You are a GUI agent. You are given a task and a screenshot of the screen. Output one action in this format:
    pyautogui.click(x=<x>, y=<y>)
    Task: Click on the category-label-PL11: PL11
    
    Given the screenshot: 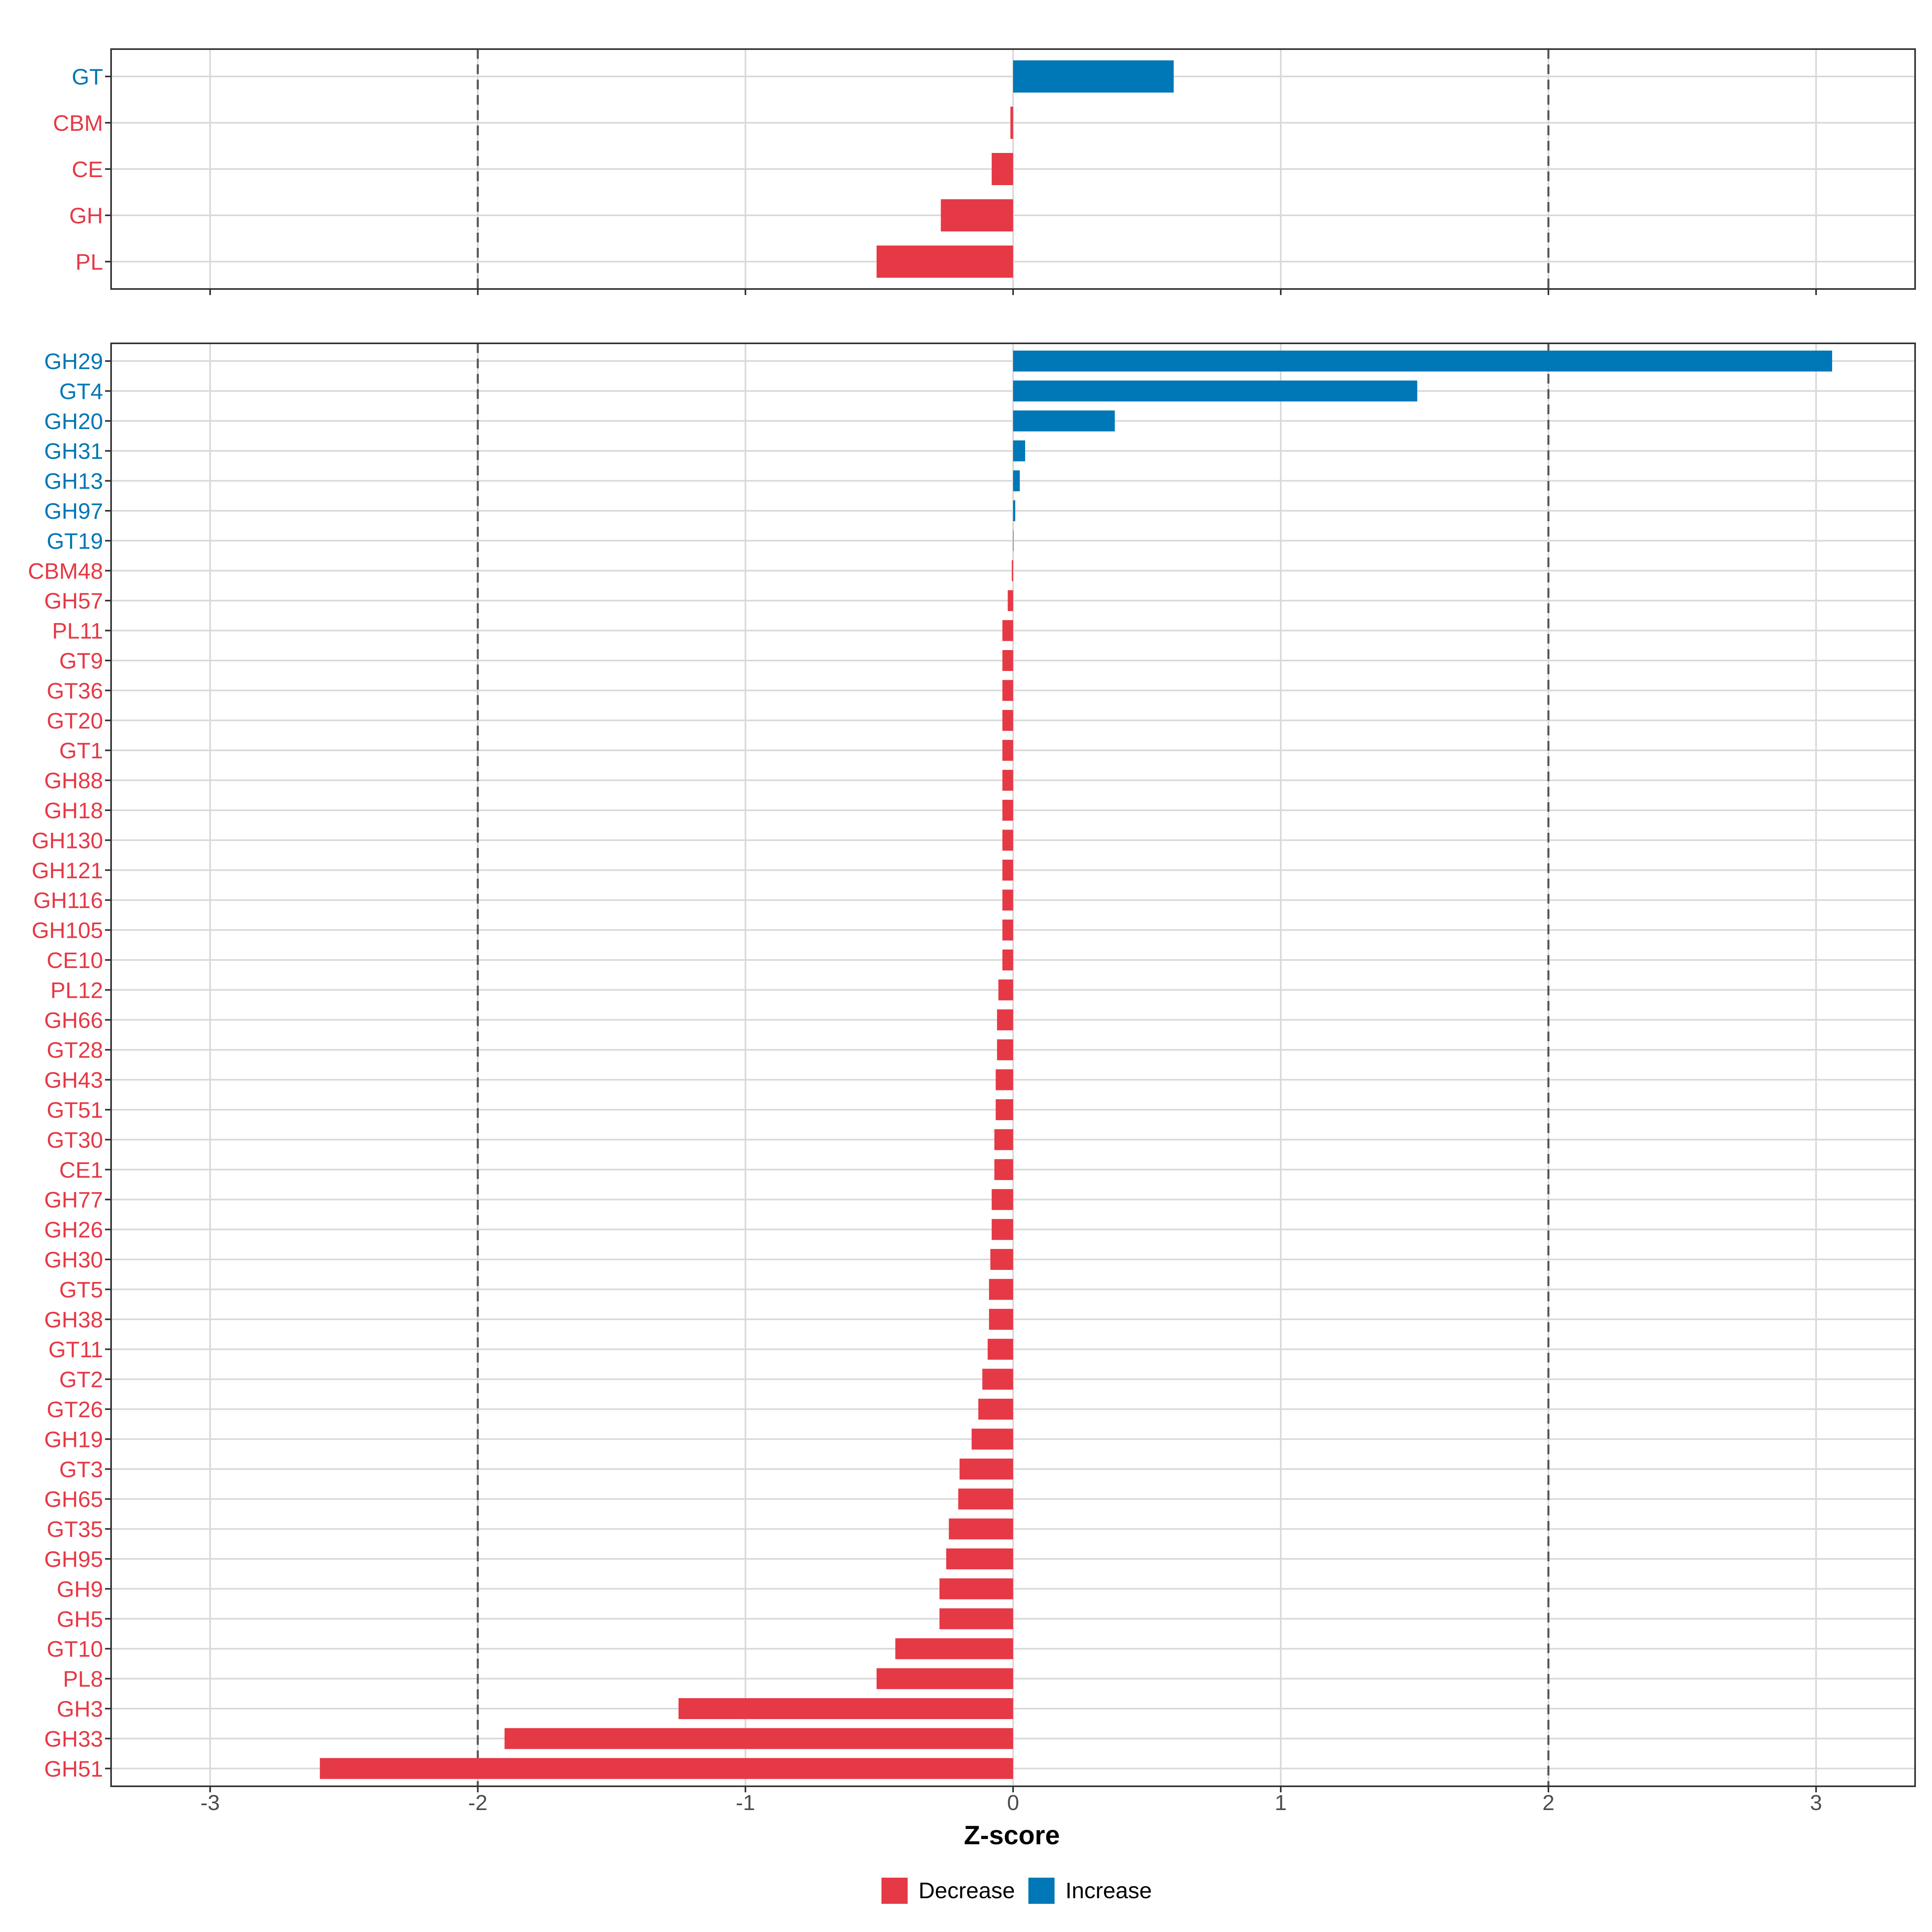 What is the action you would take?
    pyautogui.click(x=77, y=631)
    